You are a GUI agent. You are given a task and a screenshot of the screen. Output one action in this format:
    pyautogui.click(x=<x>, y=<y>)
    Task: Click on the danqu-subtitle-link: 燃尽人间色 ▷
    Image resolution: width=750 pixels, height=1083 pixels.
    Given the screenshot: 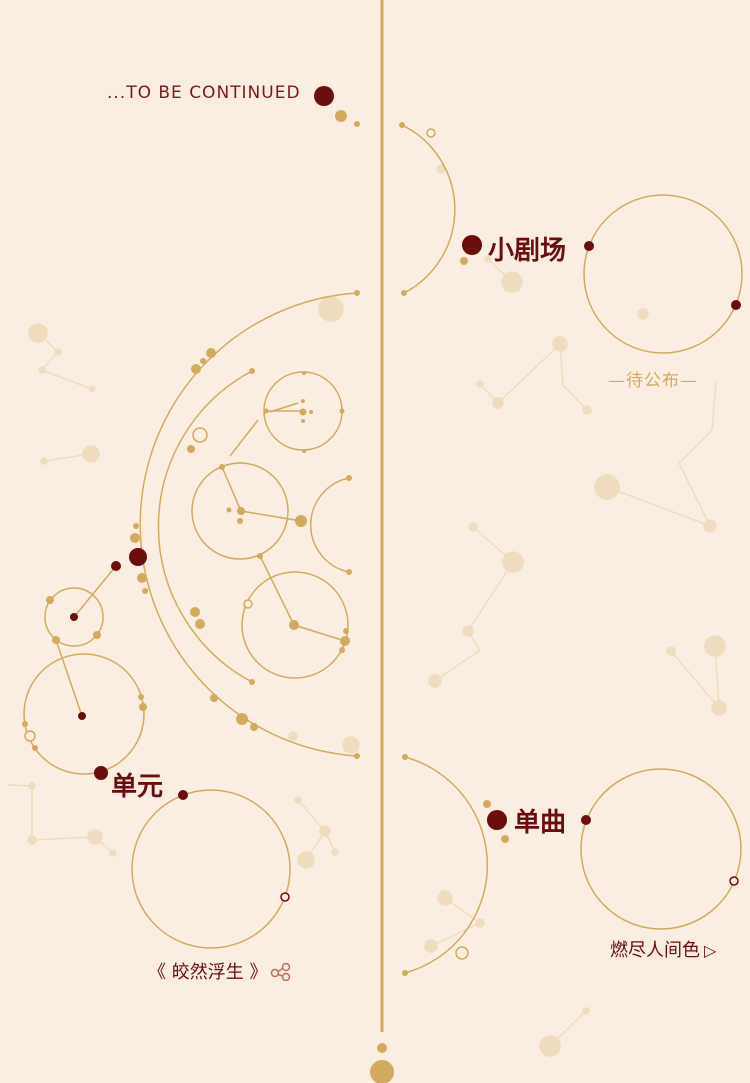 What is the action you would take?
    pyautogui.click(x=663, y=949)
    